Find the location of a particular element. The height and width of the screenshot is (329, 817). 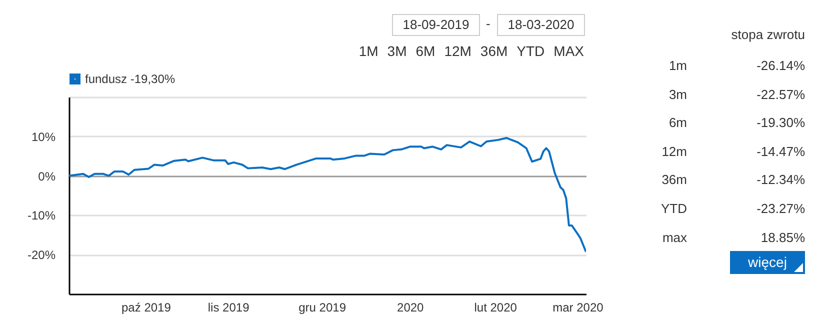

x-tick-label: lut 2020 is located at coordinates (496, 307).